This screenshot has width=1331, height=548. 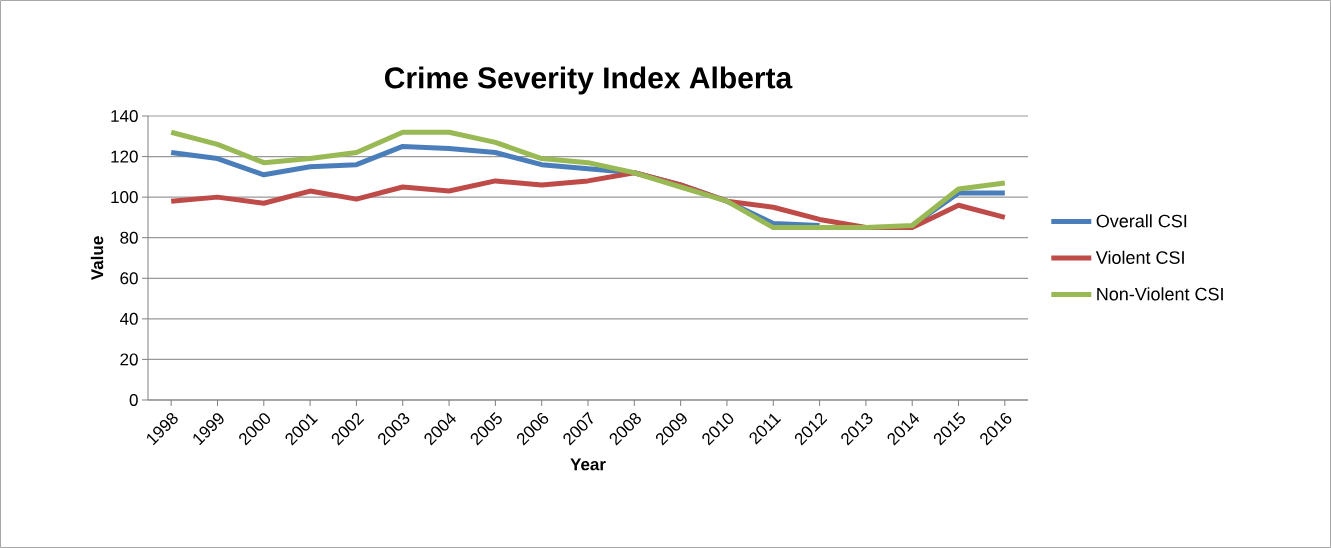 I want to click on legend-label: Violent CSI, so click(x=1139, y=257).